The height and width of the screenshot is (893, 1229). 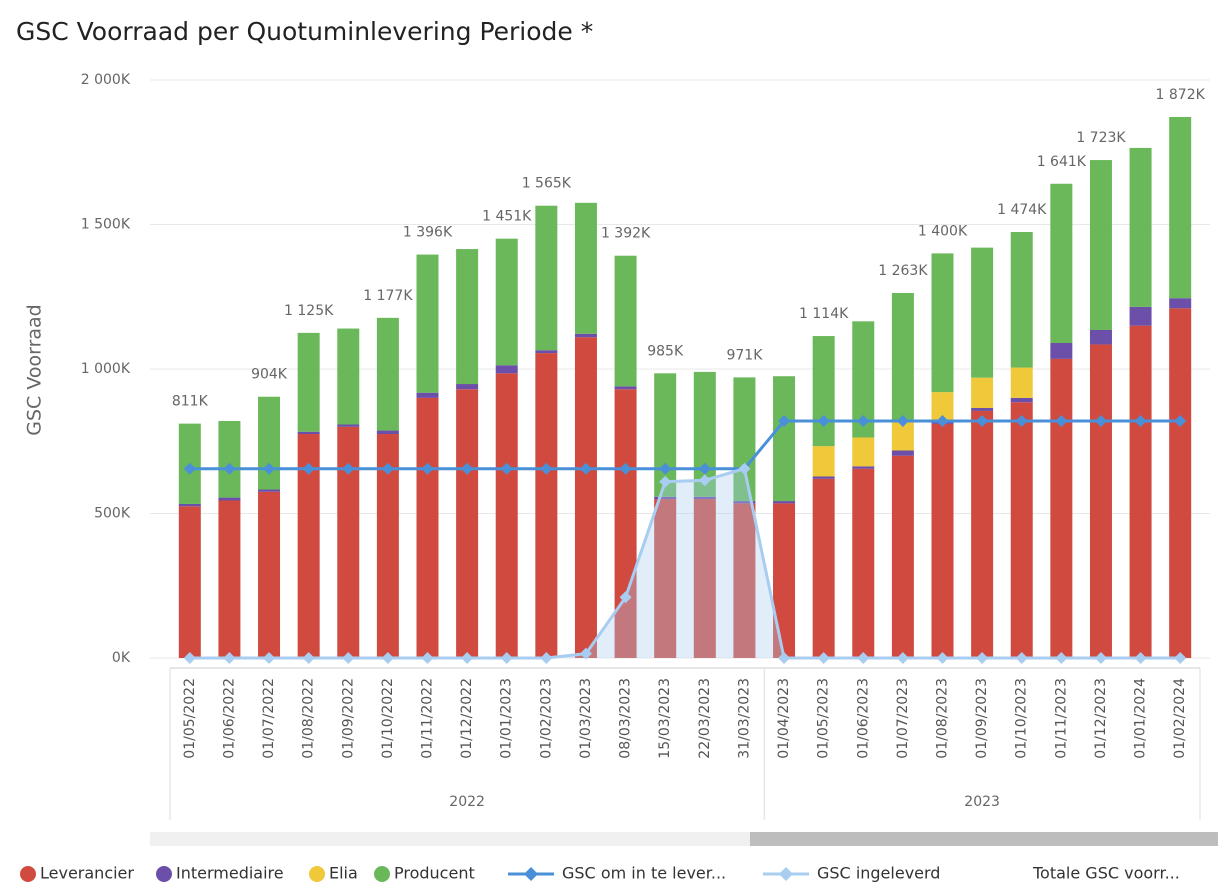 I want to click on x-tick-label: 01/09/2023, so click(x=982, y=718).